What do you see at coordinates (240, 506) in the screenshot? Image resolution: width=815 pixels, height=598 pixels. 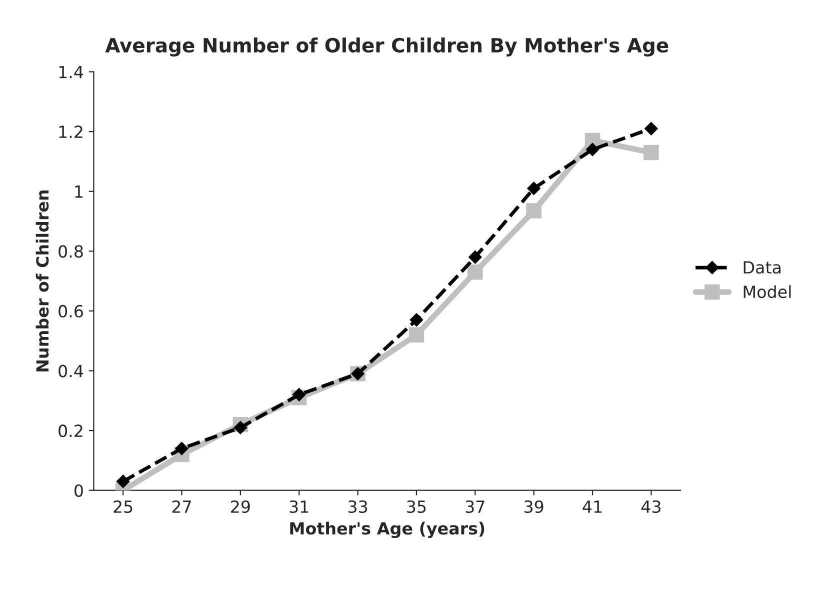 I see `x-tick-label: 29` at bounding box center [240, 506].